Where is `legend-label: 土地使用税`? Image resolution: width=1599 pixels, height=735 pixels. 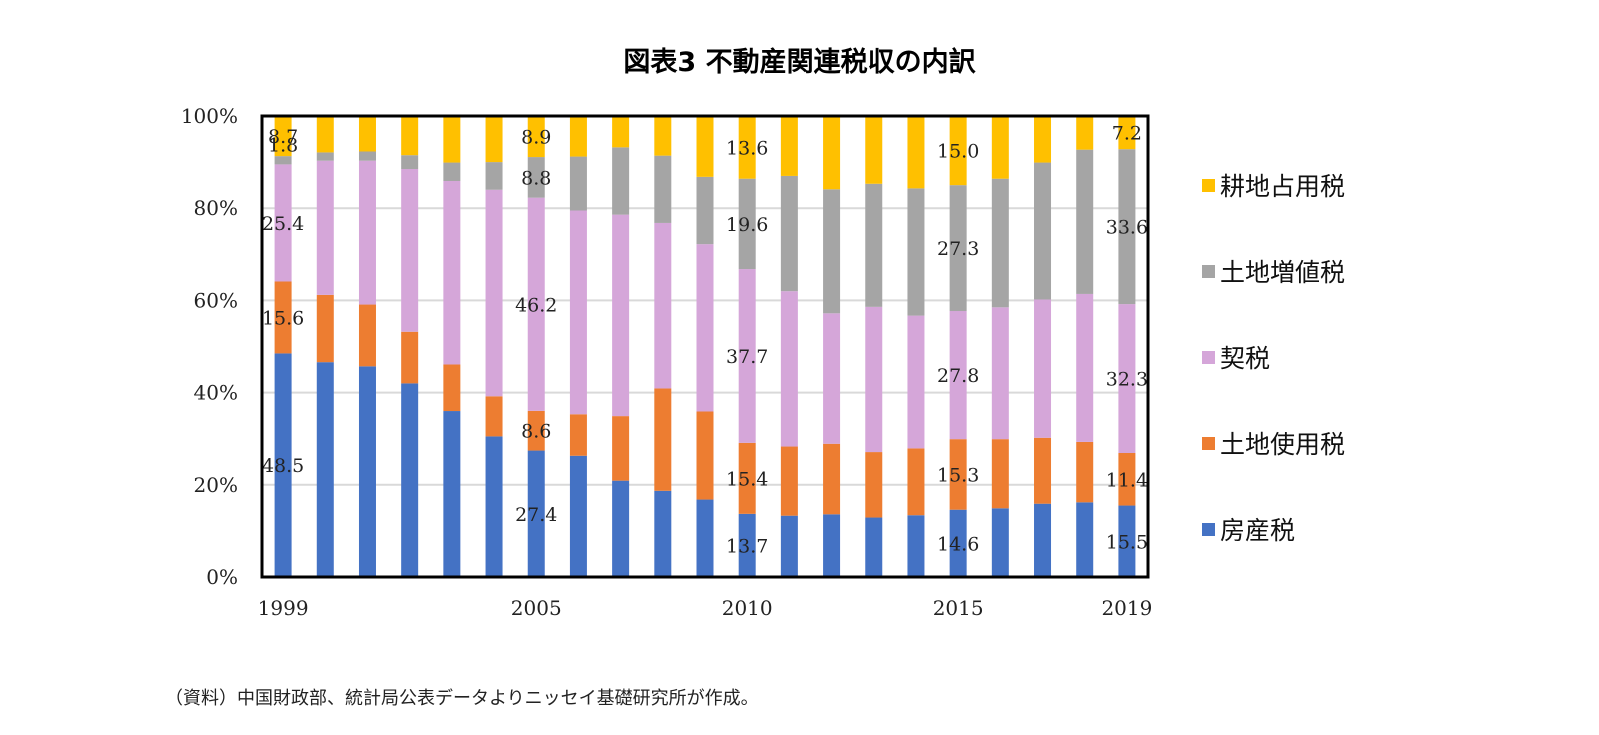
legend-label: 土地使用税 is located at coordinates (1282, 444).